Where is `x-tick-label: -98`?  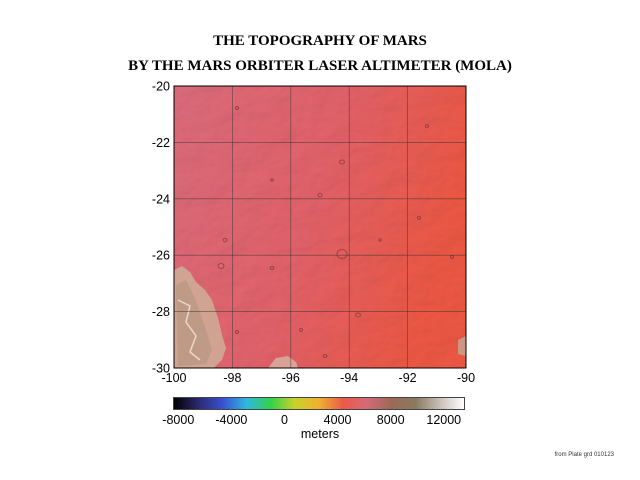
x-tick-label: -98 is located at coordinates (232, 378).